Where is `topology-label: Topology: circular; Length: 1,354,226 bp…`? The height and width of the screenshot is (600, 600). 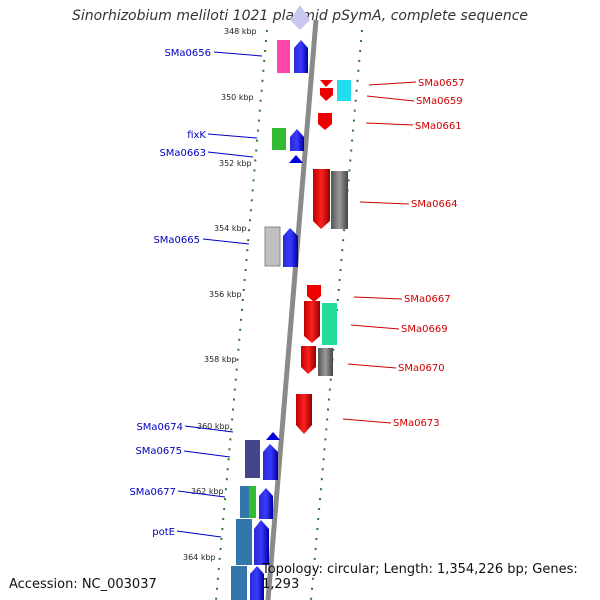
topology-label: Topology: circular; Length: 1,354,226 bp… is located at coordinates (420, 577).